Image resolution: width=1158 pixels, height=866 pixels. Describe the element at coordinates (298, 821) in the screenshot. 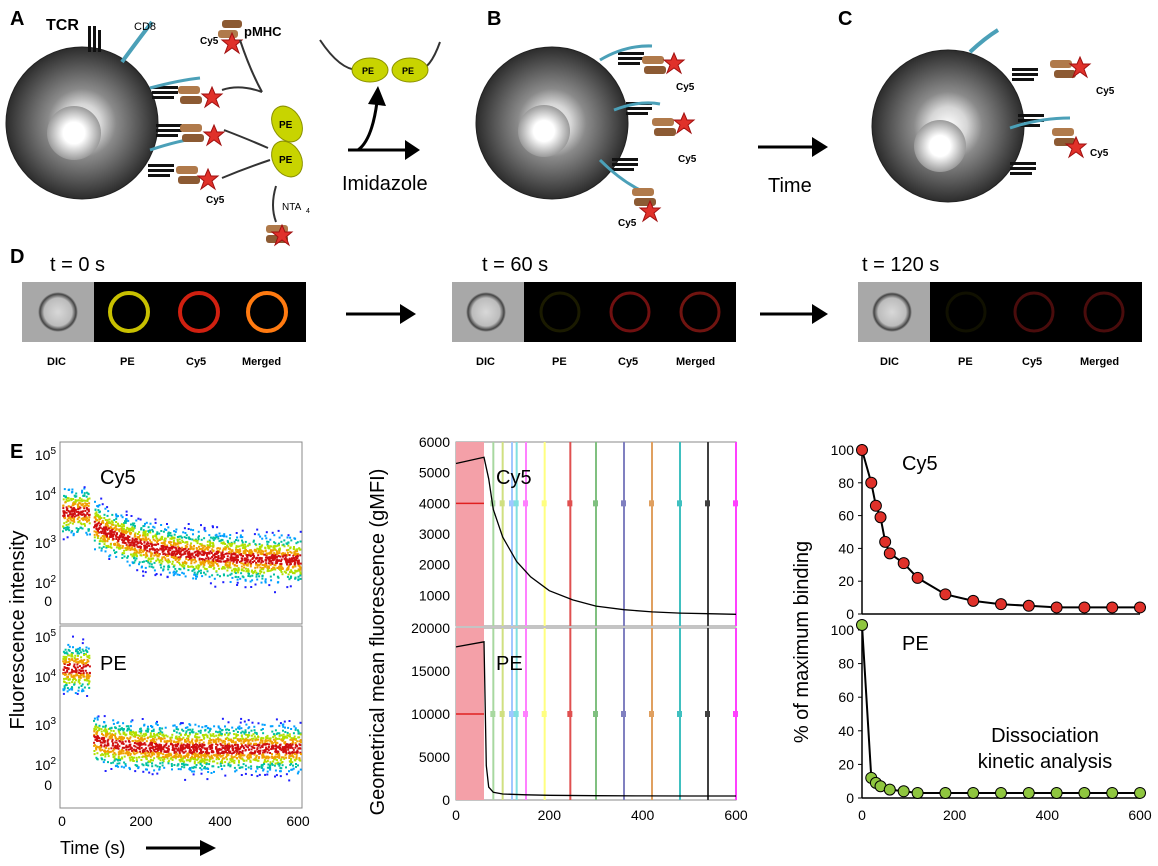

I see `svg-text: 600` at that location.